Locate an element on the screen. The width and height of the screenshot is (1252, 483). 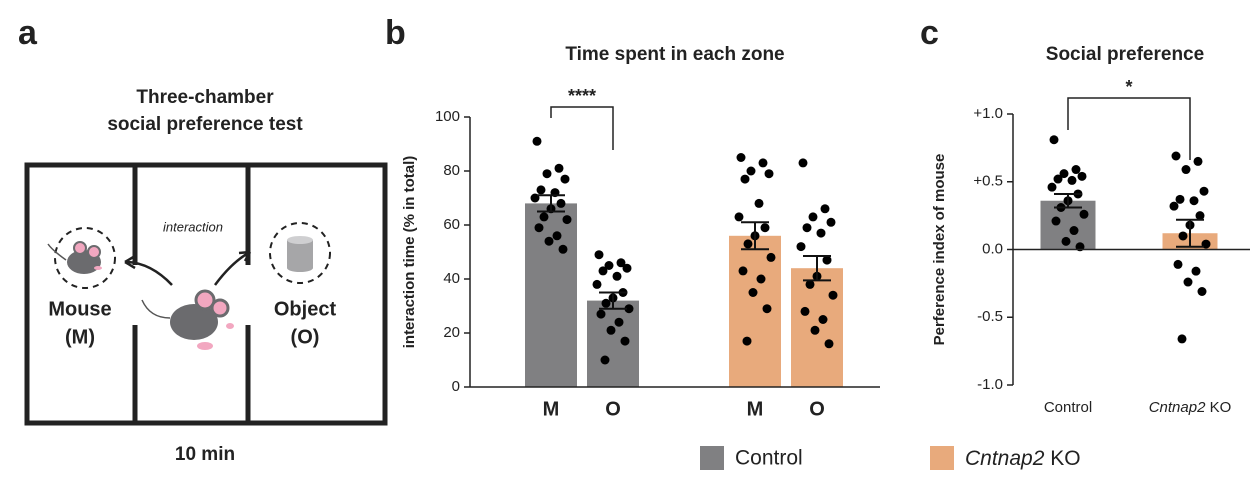
legend-label: Cntnap2 KO is located at coordinates (1023, 458).